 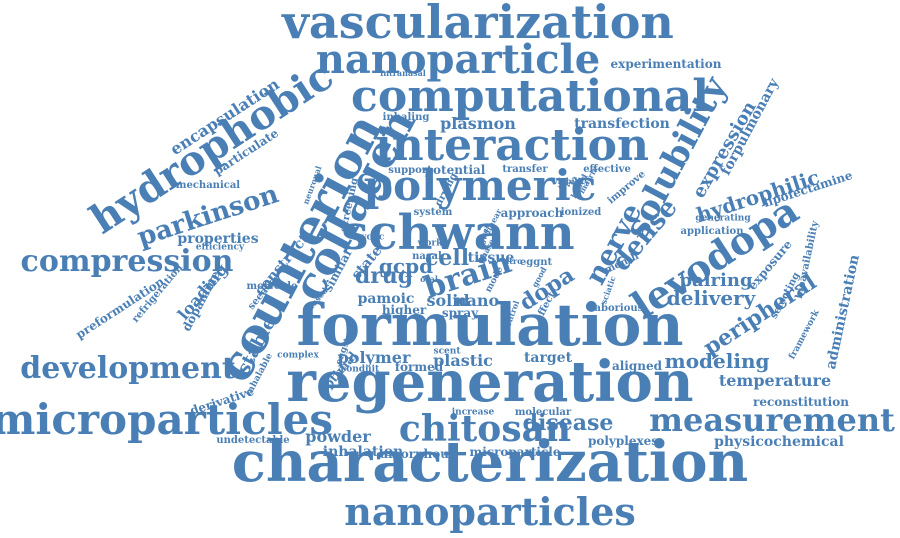 What do you see at coordinates (568, 423) in the screenshot?
I see `word-cloud-term: disease` at bounding box center [568, 423].